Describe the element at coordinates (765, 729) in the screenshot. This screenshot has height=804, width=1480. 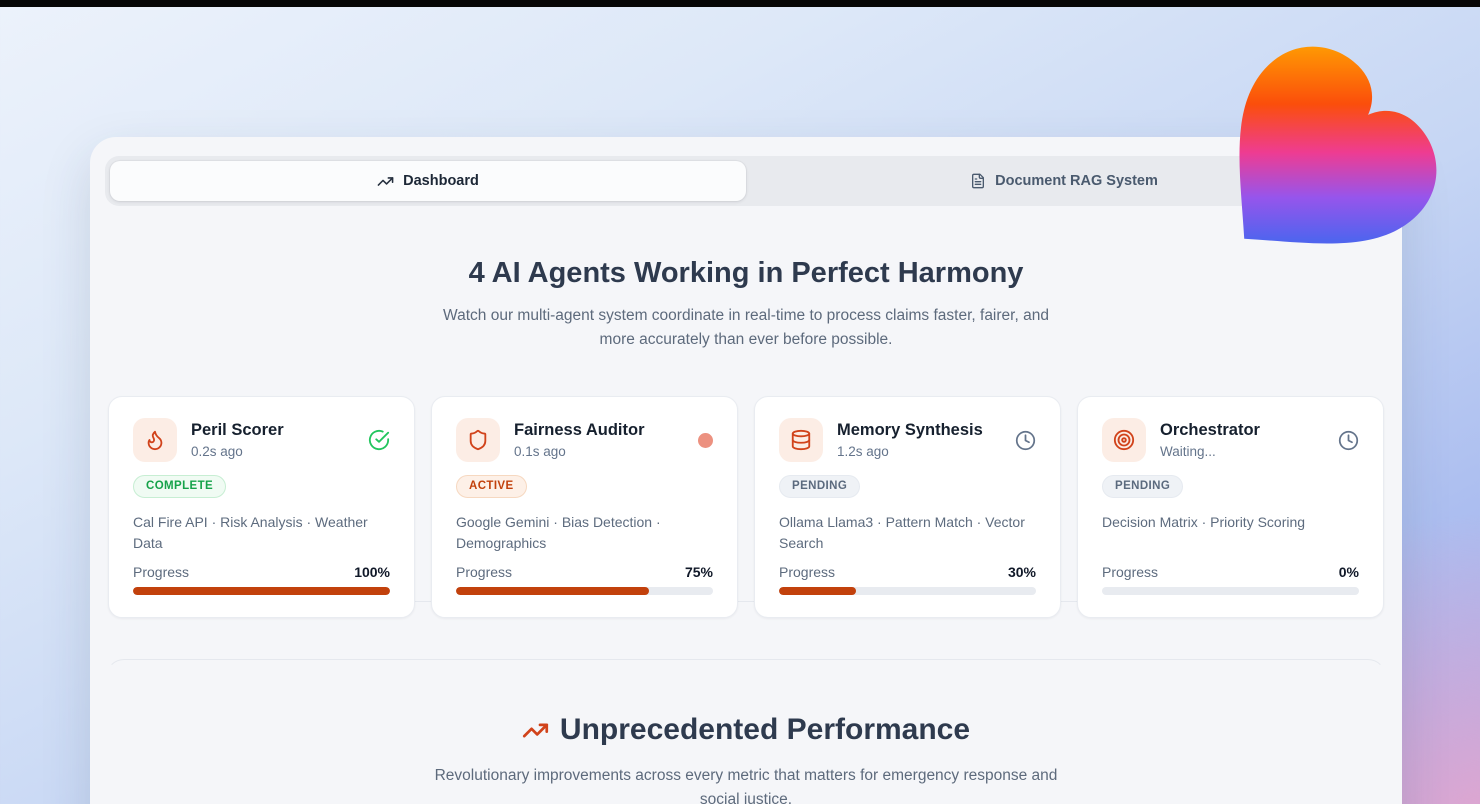
I see `performance-title: Unprecedented Performance` at that location.